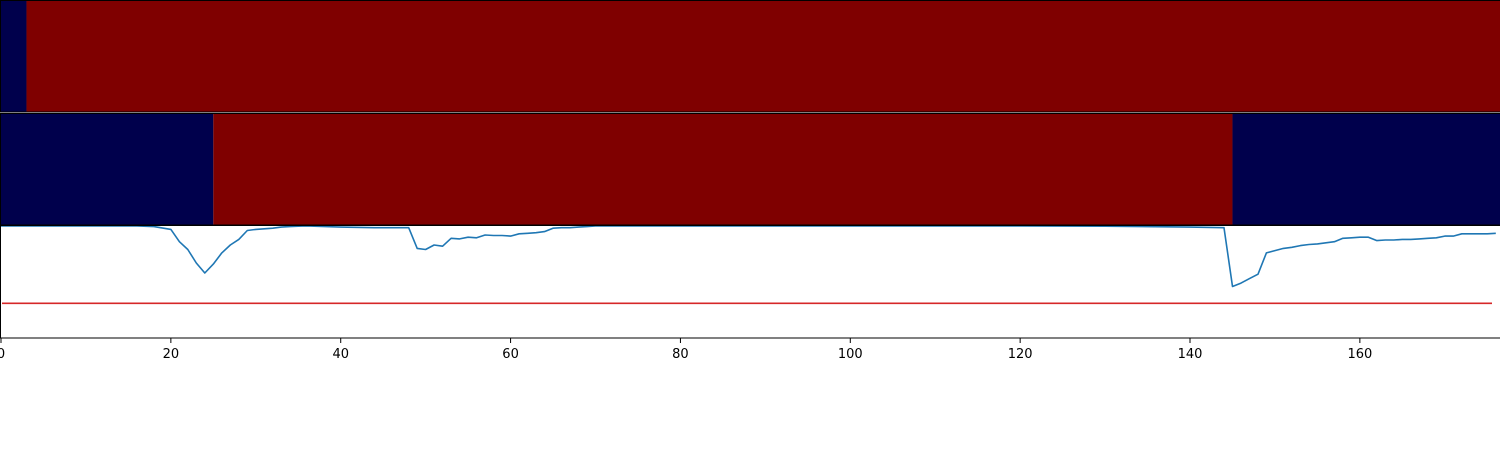 The width and height of the screenshot is (1500, 450). I want to click on series-line, so click(748, 256).